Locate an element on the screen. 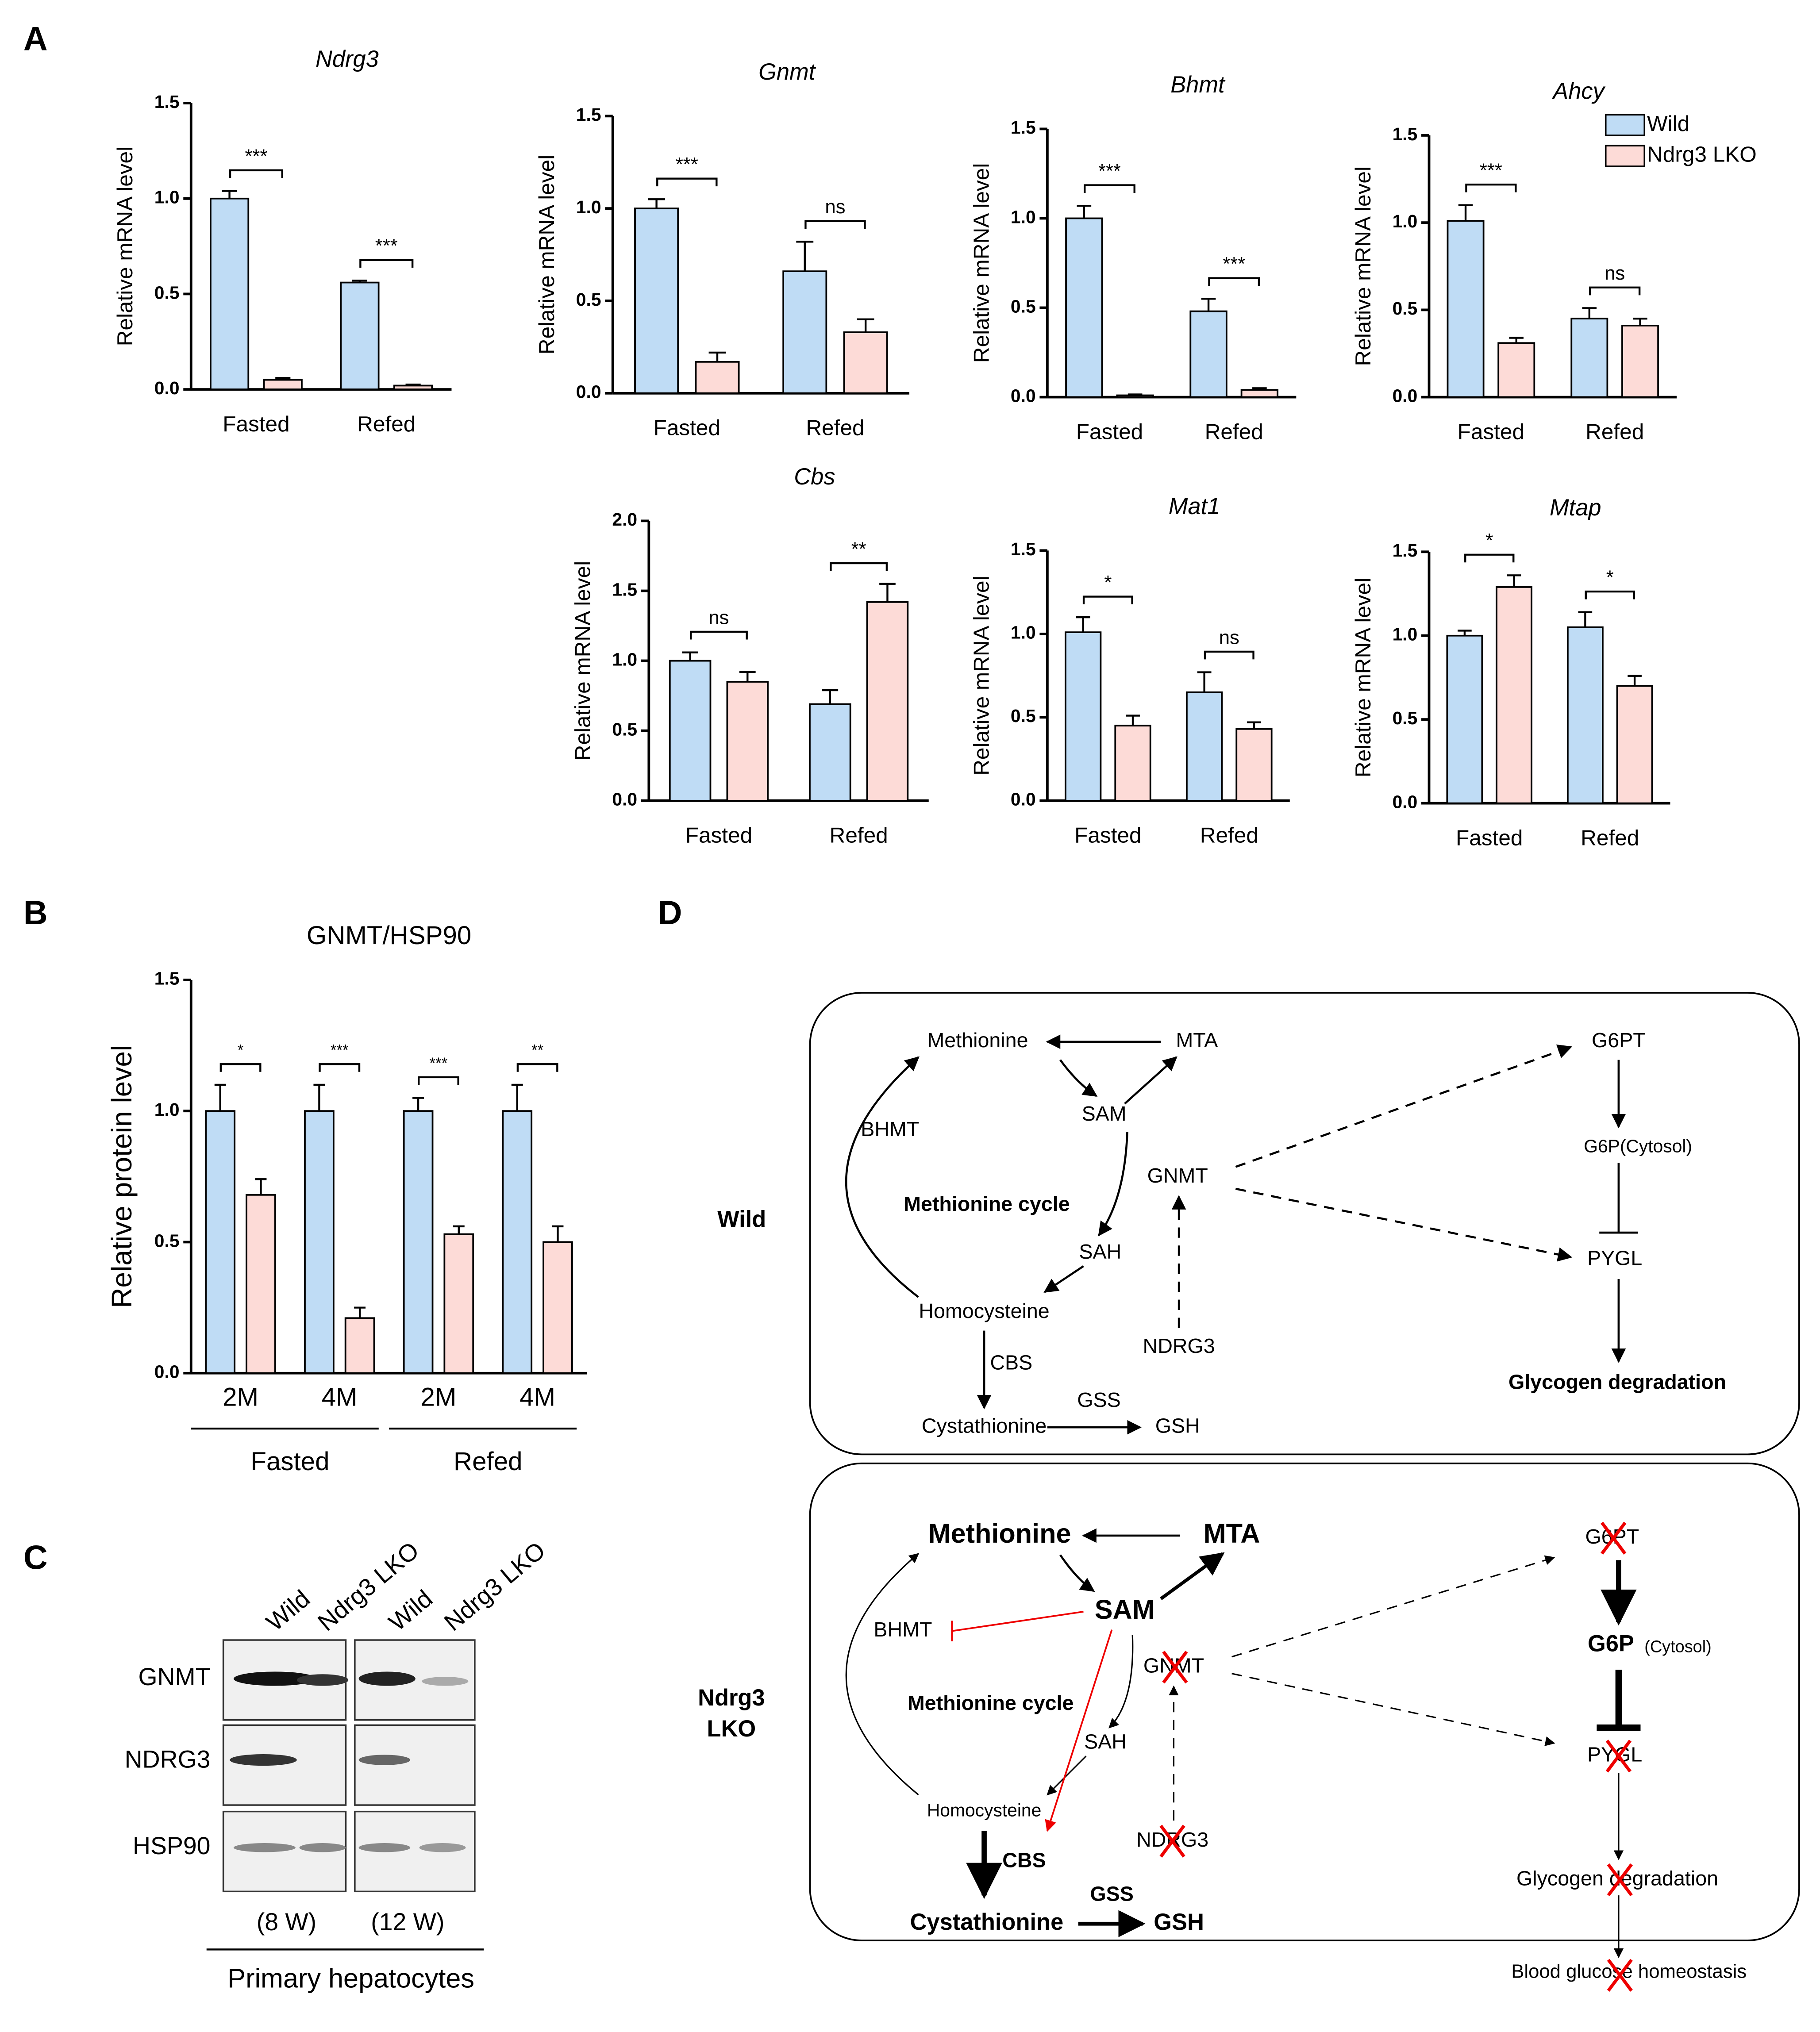 The width and height of the screenshot is (1820, 2032). panel-label: B is located at coordinates (35, 913).